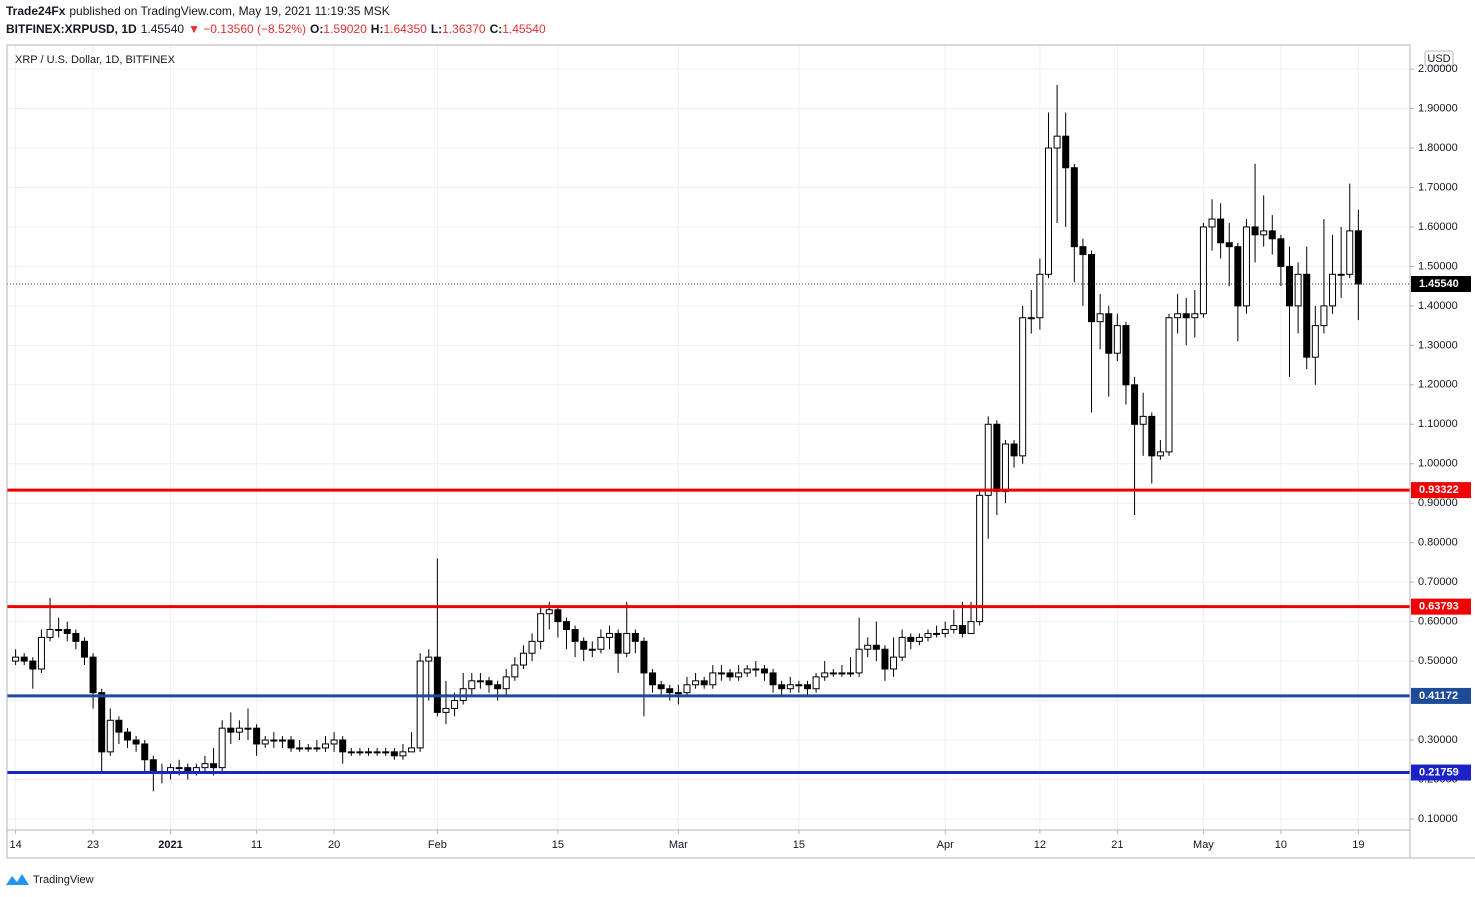 The height and width of the screenshot is (897, 1475). What do you see at coordinates (93, 845) in the screenshot?
I see `x-tick-label: 23` at bounding box center [93, 845].